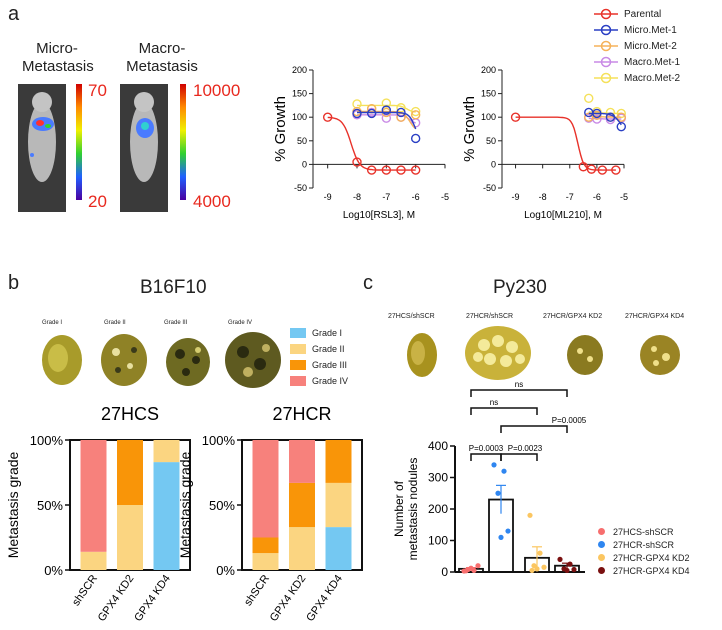 This screenshot has width=722, height=630. Describe the element at coordinates (102, 148) in the screenshot. I see `bioluminescence-images` at that location.